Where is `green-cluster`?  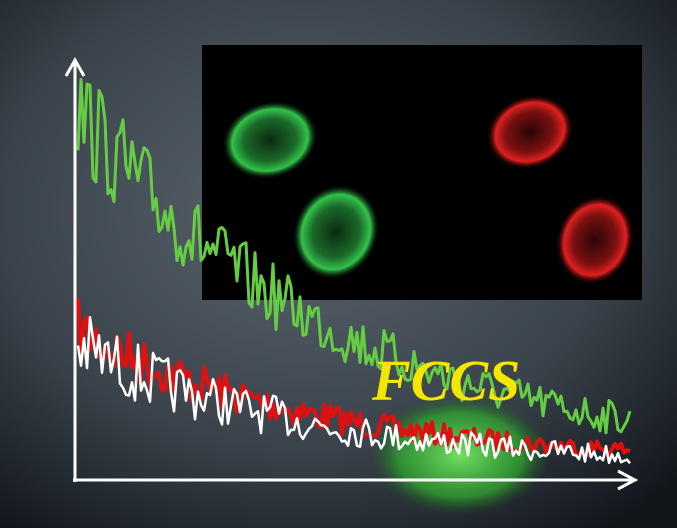
green-cluster is located at coordinates (460, 455).